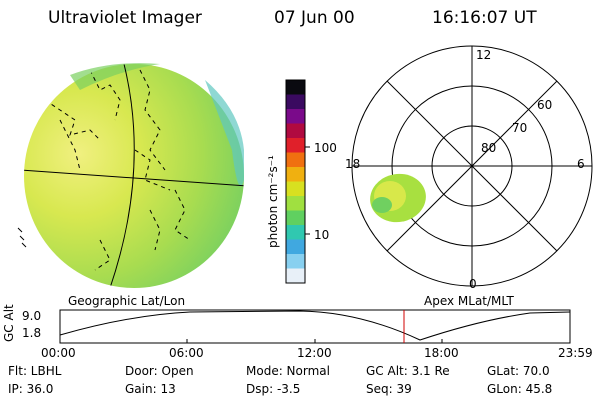  Describe the element at coordinates (32, 333) in the screenshot. I see `altitude-tick-low: 1.8` at that location.